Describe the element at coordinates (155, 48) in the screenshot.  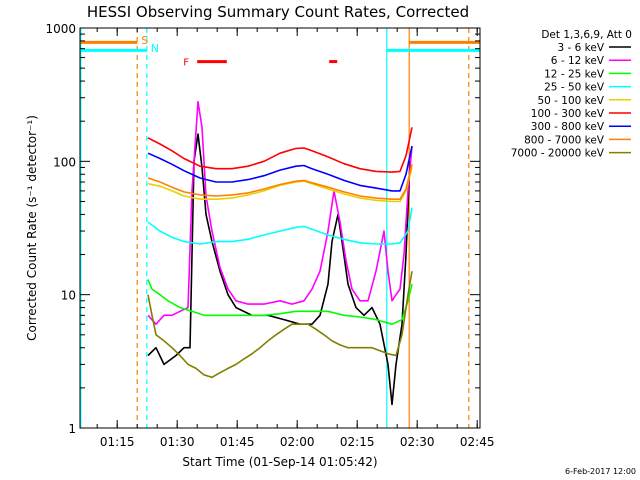
I see `event-label-n: N` at that location.